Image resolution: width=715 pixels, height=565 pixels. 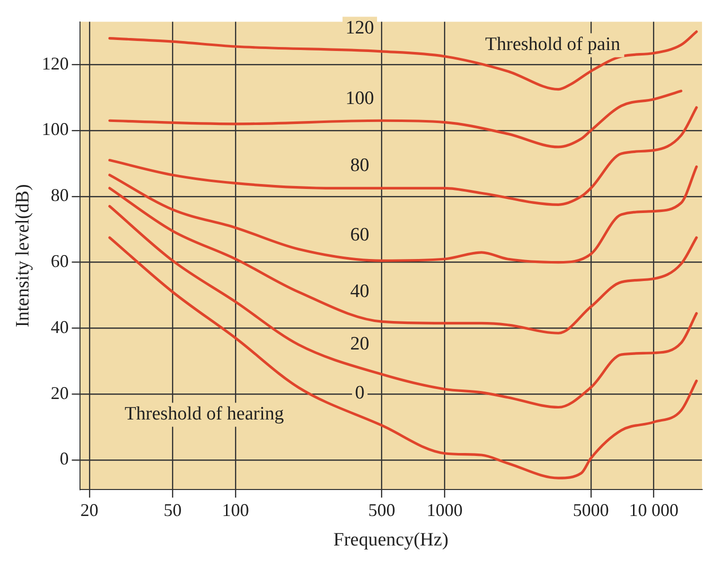 I want to click on x-tick-label: 10 000, so click(x=654, y=510).